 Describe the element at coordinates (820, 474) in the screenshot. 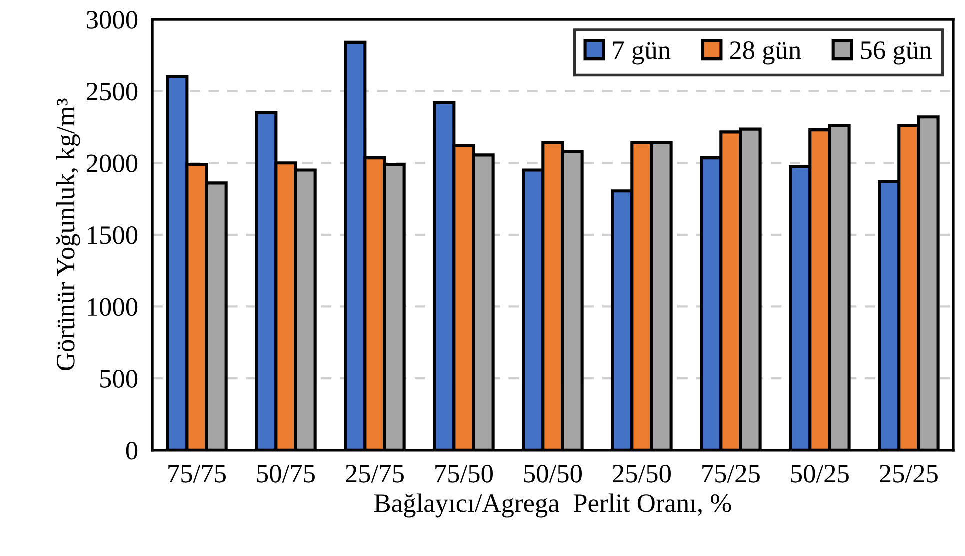

I see `x-tick-label: 50/25` at that location.